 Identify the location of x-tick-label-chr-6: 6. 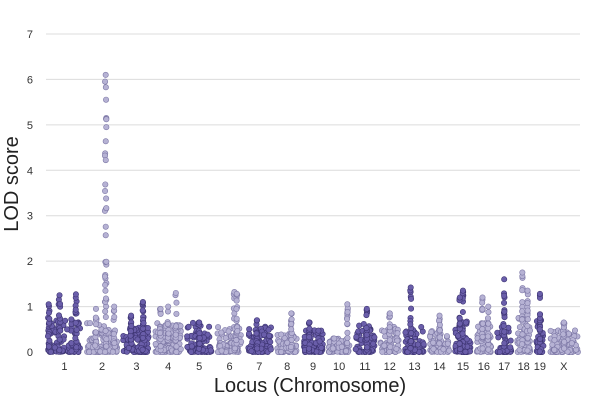
(230, 367).